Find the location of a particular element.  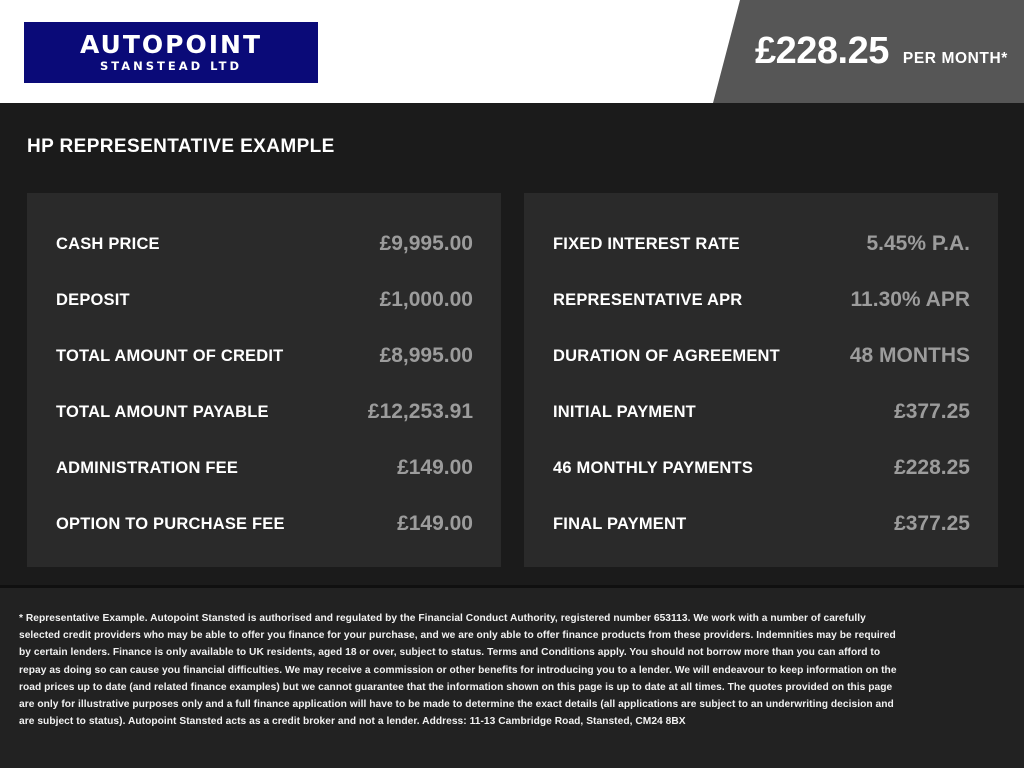

right-value-1: 11.30% APR is located at coordinates (910, 299).